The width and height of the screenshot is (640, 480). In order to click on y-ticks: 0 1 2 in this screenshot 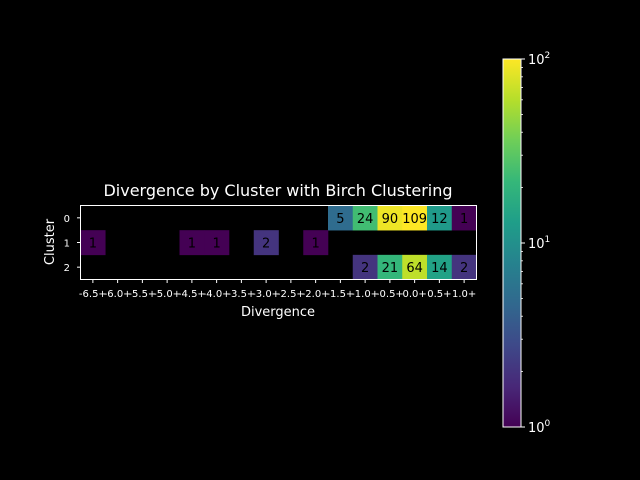, I will do `click(72, 244)`.